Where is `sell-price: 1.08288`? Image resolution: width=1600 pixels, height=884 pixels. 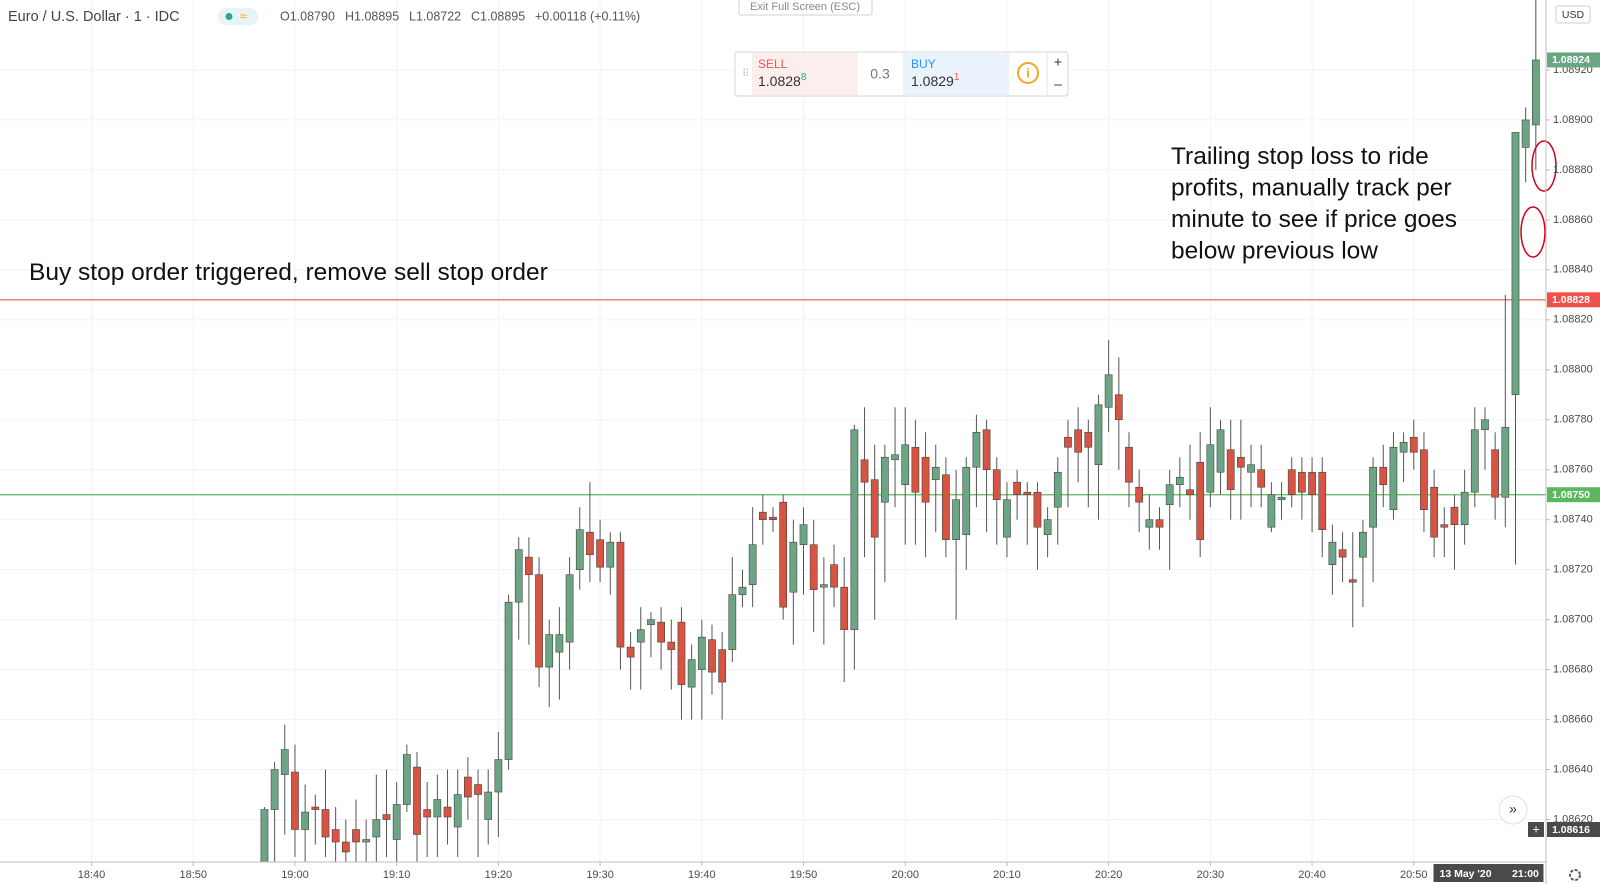
sell-price: 1.08288 is located at coordinates (782, 80).